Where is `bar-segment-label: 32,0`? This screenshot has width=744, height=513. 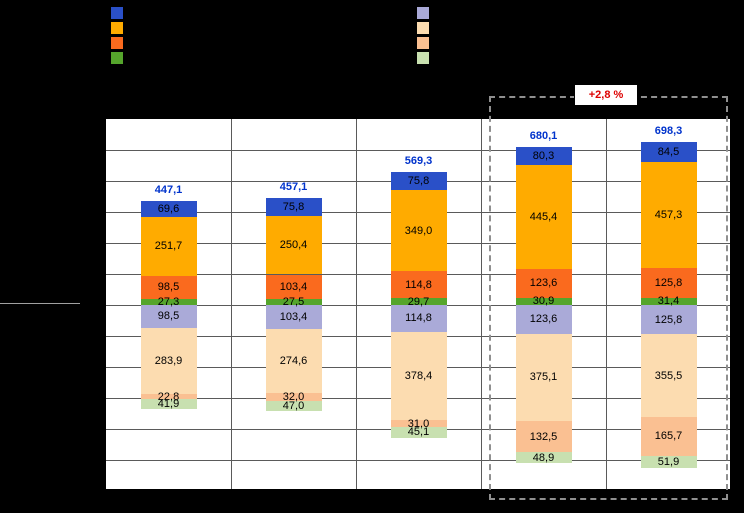
bar-segment-label: 32,0 is located at coordinates (293, 396).